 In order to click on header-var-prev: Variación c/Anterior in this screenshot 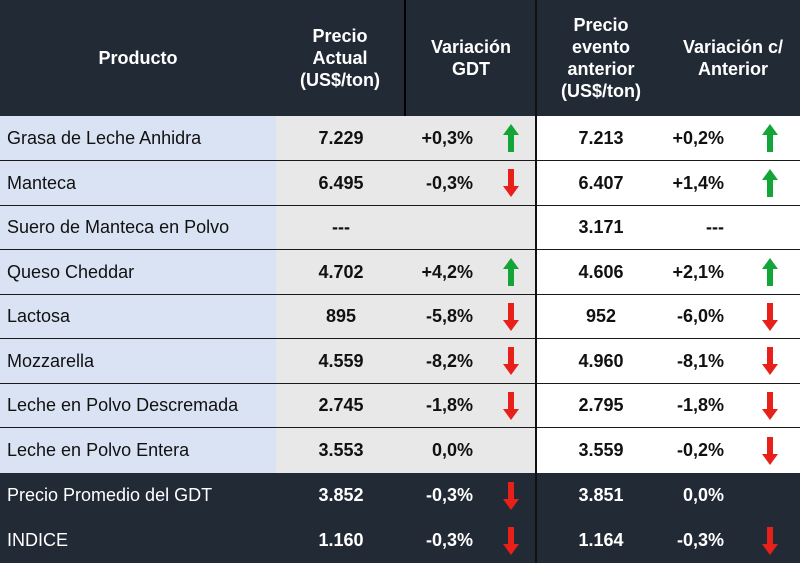, I will do `click(733, 58)`.